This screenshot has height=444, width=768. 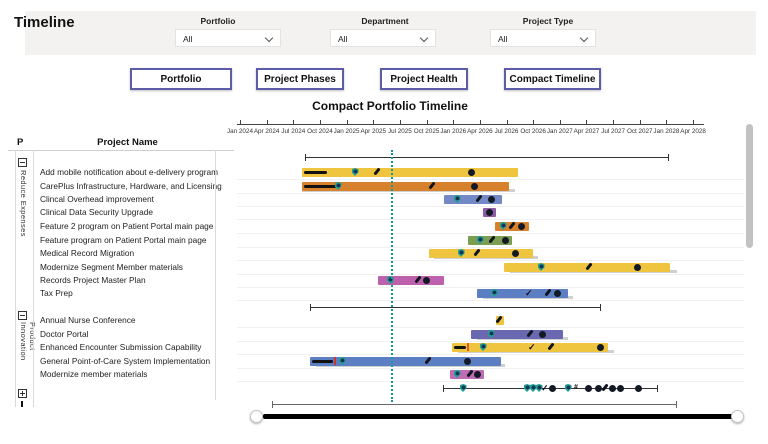 What do you see at coordinates (399, 131) in the screenshot?
I see `axis-tick-label: Jul 2025` at bounding box center [399, 131].